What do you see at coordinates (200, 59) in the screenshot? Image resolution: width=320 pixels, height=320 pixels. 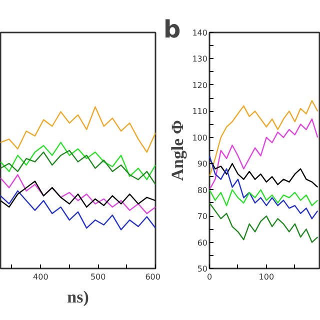 I see `y-tick-label: 130` at bounding box center [200, 59].